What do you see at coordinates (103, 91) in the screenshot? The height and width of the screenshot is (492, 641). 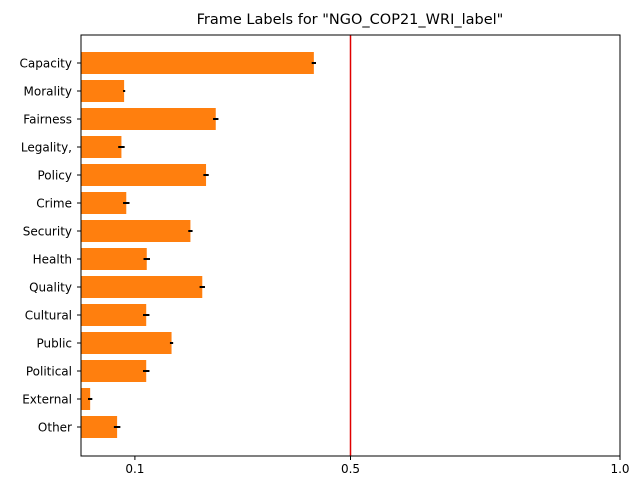 I see `bar-morality` at bounding box center [103, 91].